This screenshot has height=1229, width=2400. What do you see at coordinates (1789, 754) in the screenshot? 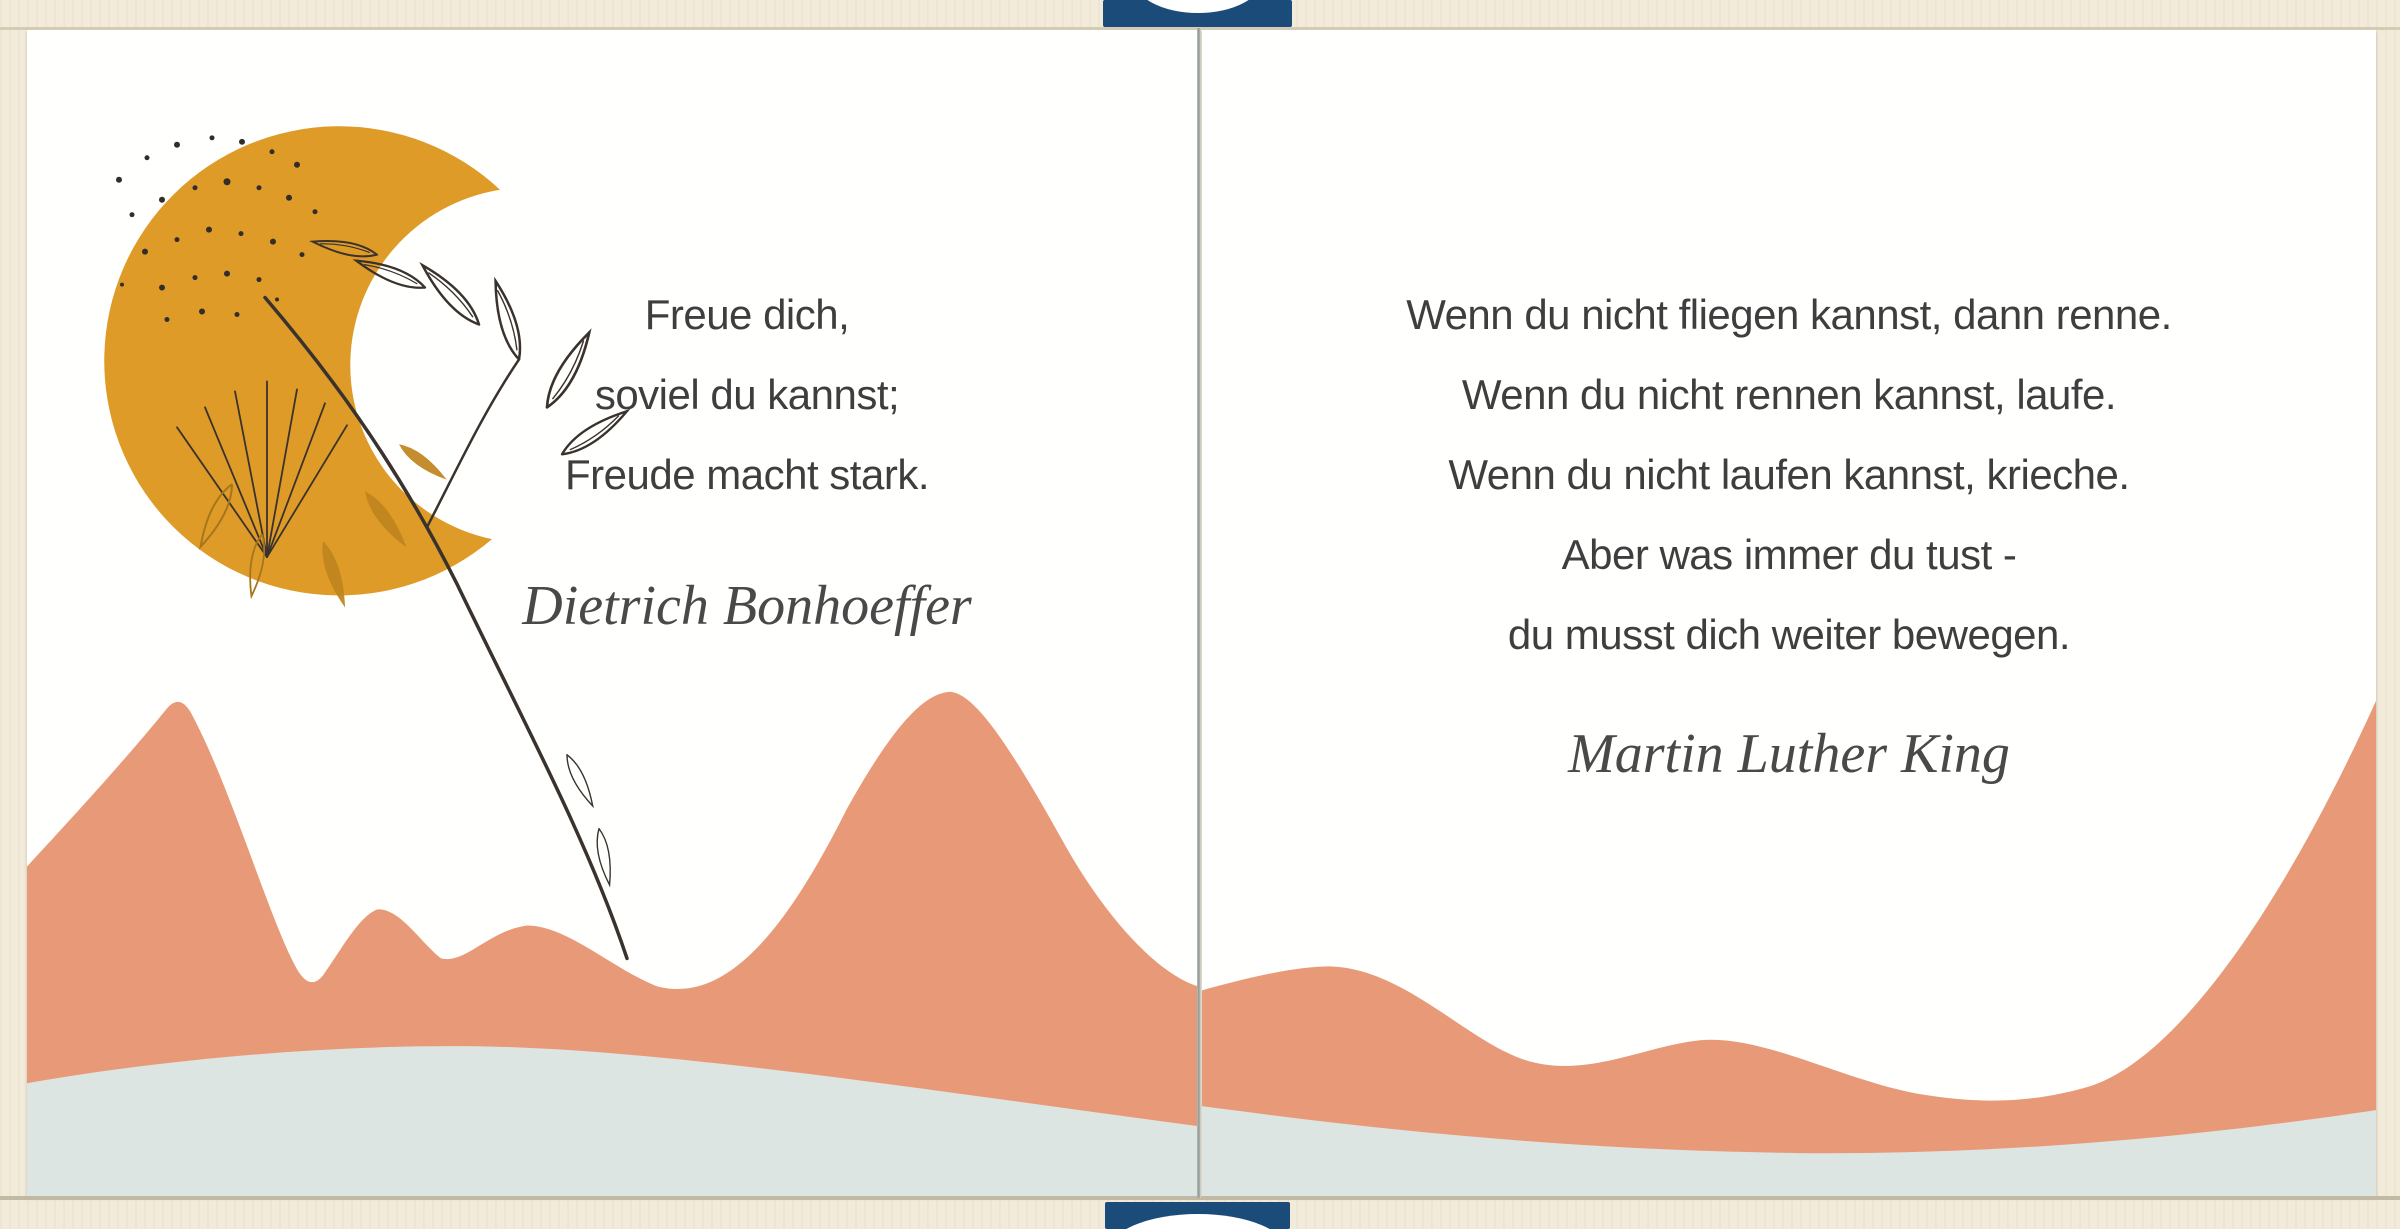
I see `author-signature-right: Martin Luther King` at bounding box center [1789, 754].